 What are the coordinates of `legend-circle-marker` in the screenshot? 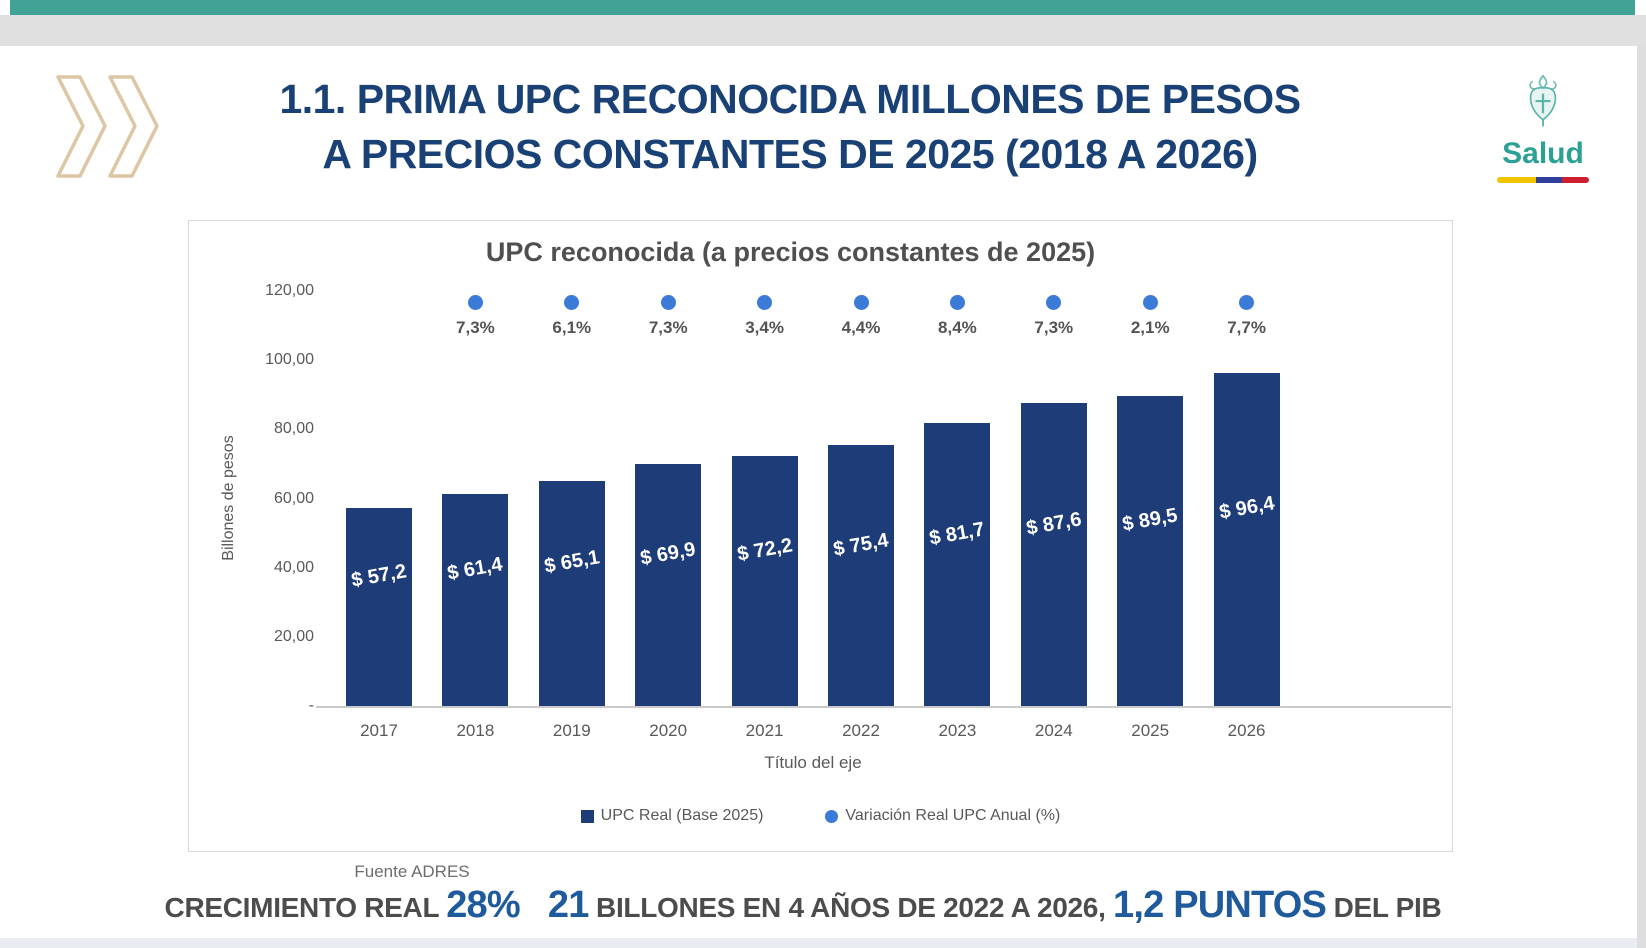 It's located at (832, 816).